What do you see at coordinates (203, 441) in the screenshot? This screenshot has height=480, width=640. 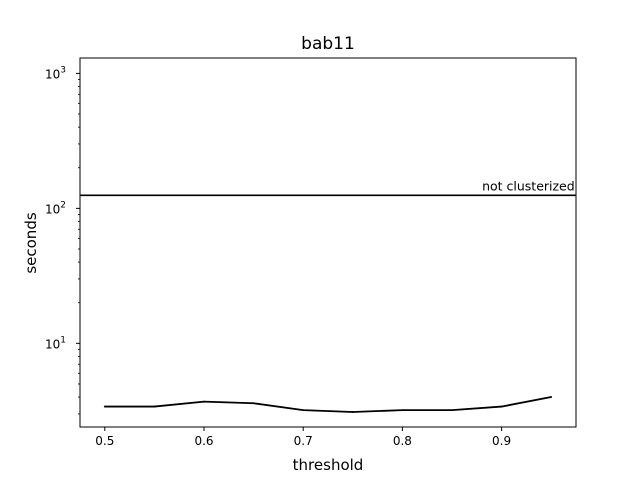 I see `x-tick-label: 0.6` at bounding box center [203, 441].